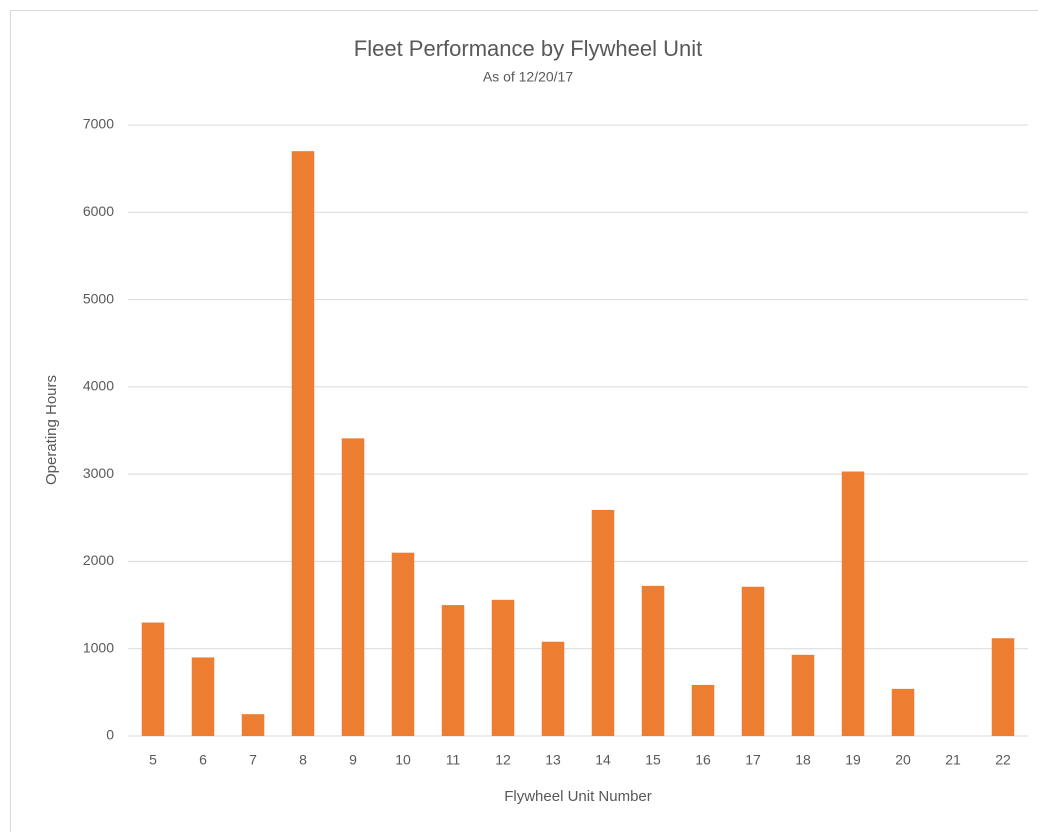 Image resolution: width=1038 pixels, height=832 pixels. Describe the element at coordinates (653, 760) in the screenshot. I see `x-tick-label: 15` at that location.